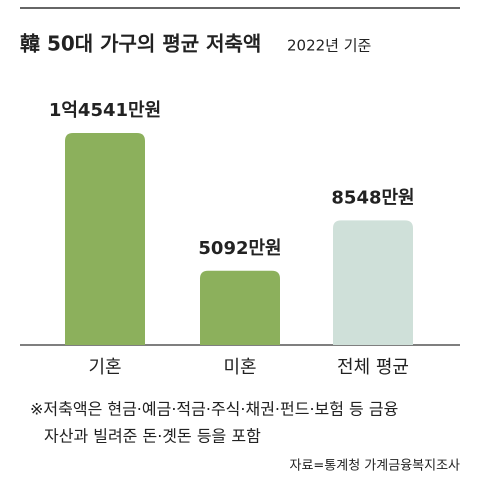 The width and height of the screenshot is (480, 490). What do you see at coordinates (239, 248) in the screenshot?
I see `value-label: 5092만원` at bounding box center [239, 248].